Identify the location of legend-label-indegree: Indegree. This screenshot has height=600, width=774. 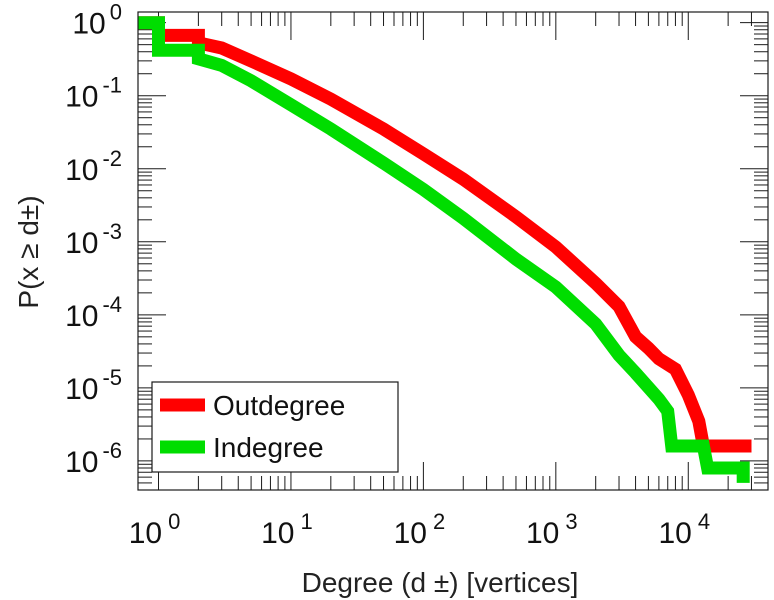
(268, 447).